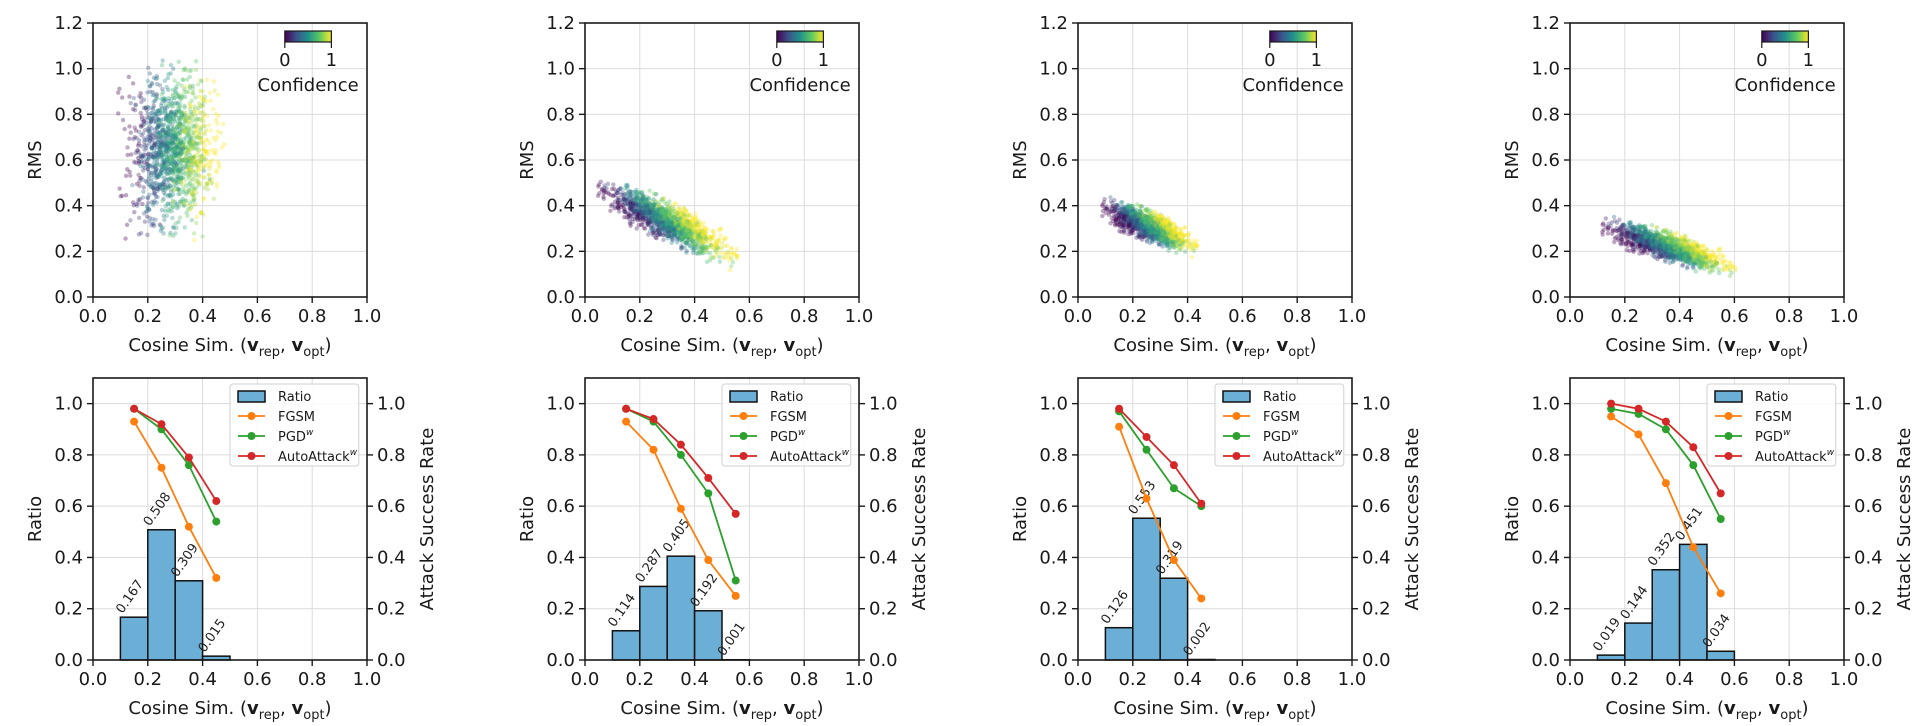  I want to click on x-tick-label: 0.6, so click(749, 679).